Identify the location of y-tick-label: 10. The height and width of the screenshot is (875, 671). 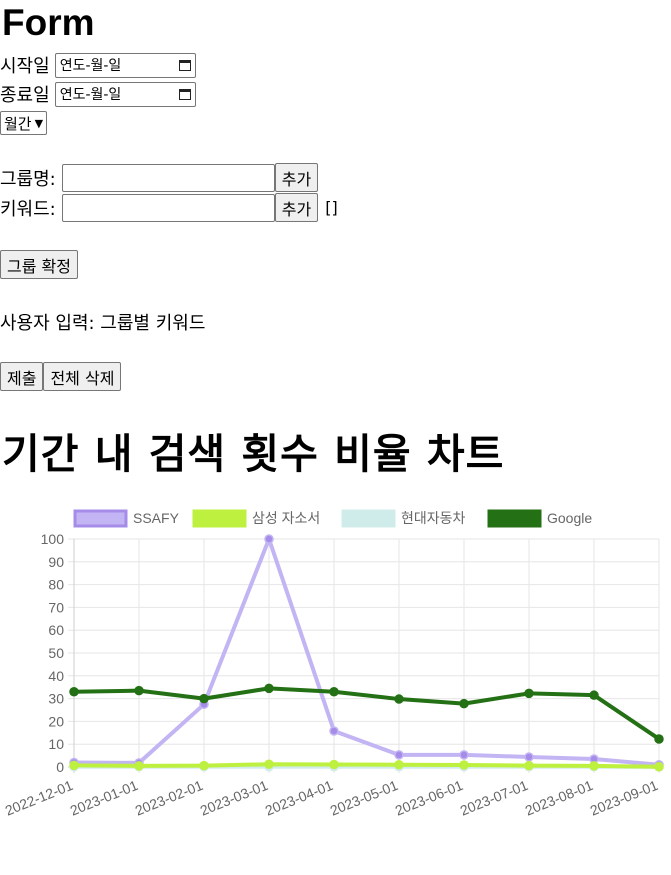
(56, 744).